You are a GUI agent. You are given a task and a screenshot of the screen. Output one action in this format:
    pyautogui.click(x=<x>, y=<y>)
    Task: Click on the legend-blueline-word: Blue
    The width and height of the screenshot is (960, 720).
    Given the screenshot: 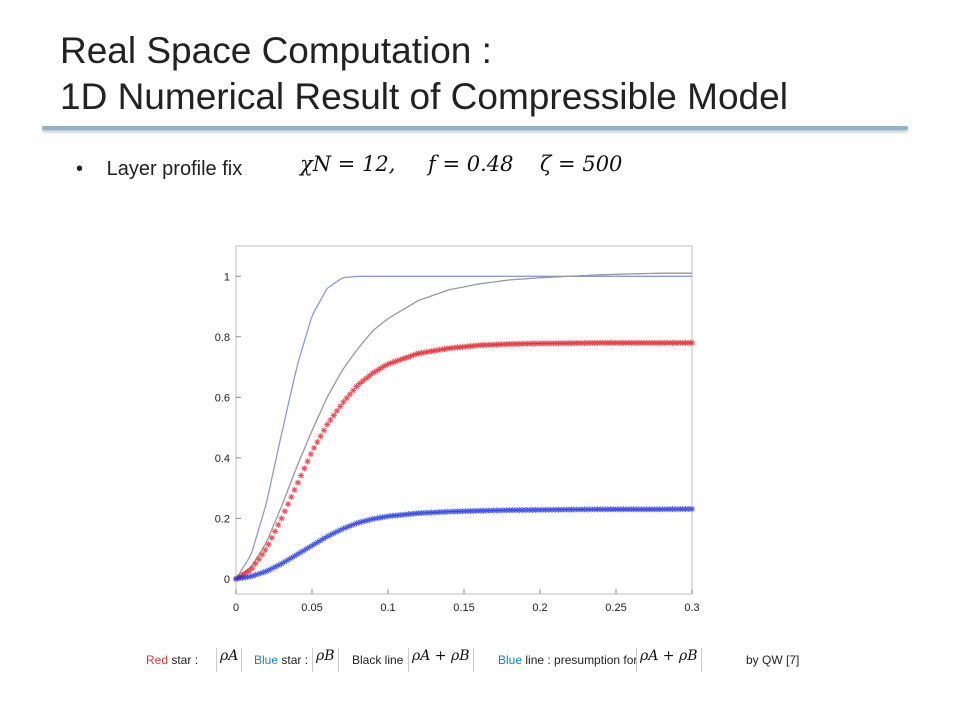 What is the action you would take?
    pyautogui.click(x=510, y=660)
    